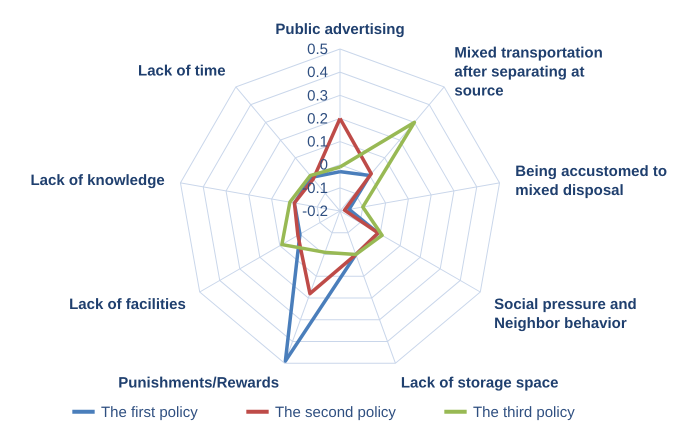  What do you see at coordinates (565, 314) in the screenshot?
I see `spoke-label: Social pressure and Neighbor behavior` at bounding box center [565, 314].